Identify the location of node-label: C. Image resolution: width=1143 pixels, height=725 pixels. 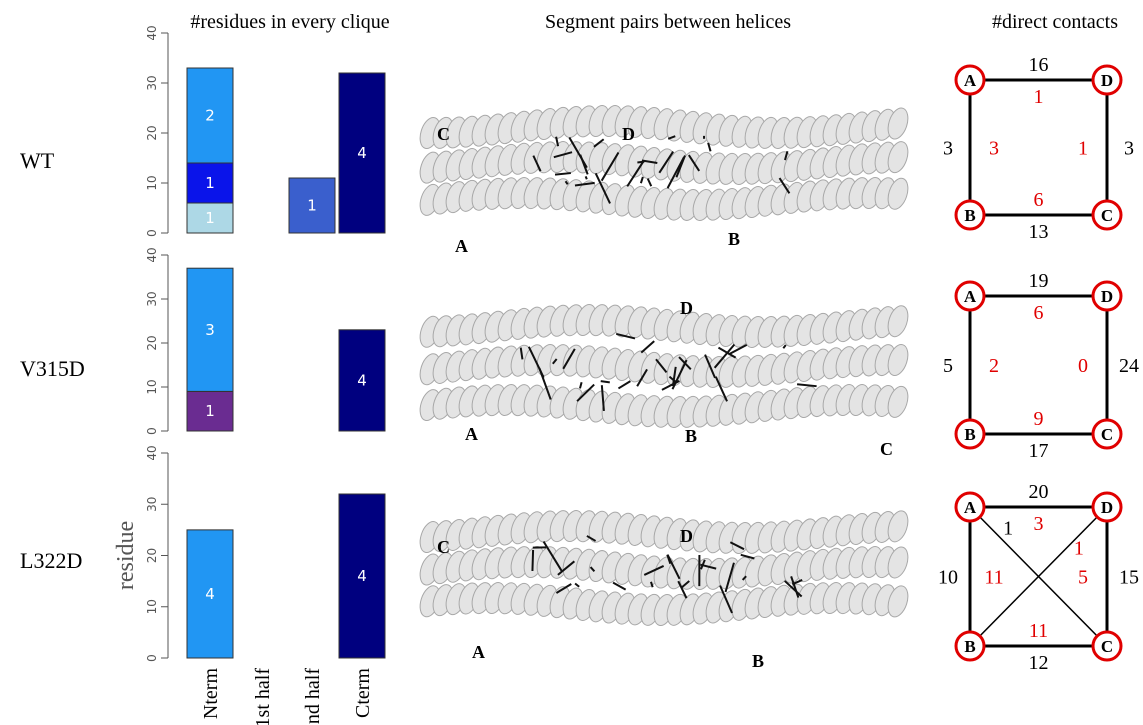
(1107, 215).